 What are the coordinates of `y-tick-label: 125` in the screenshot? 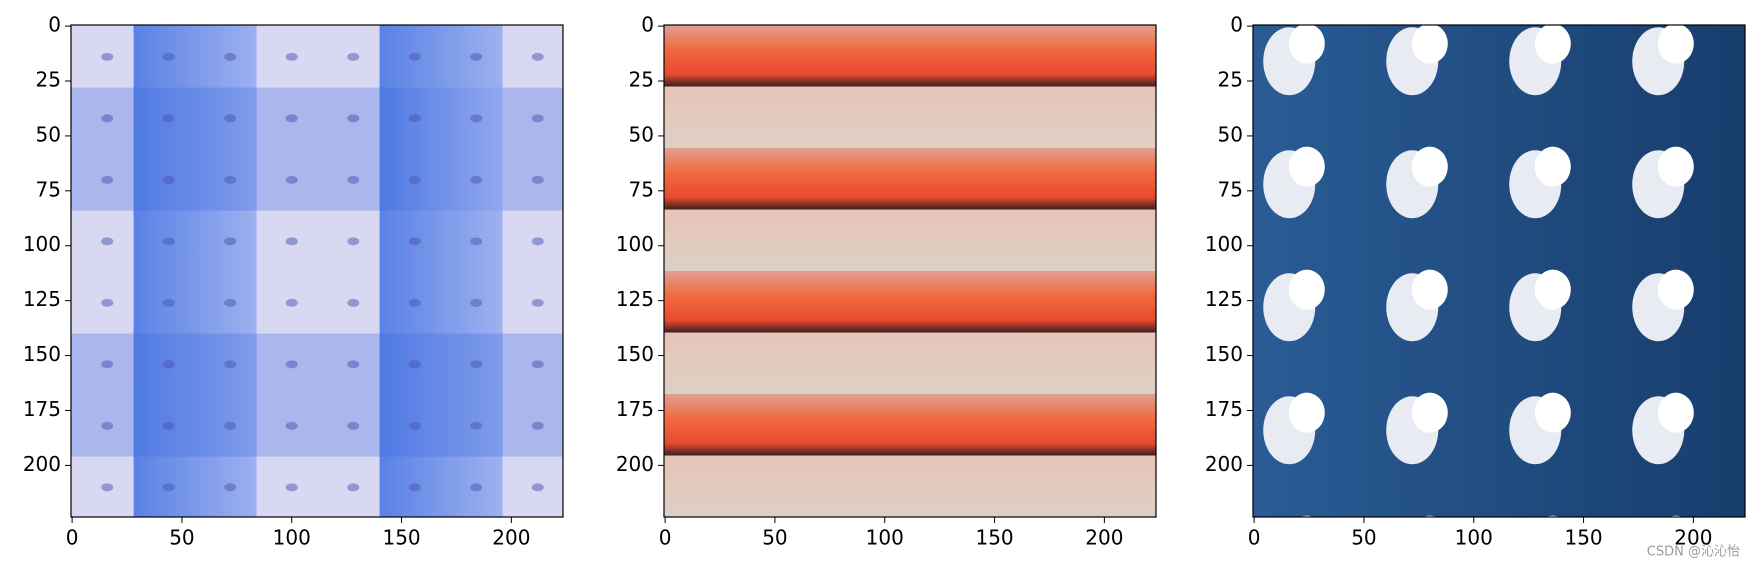 It's located at (1224, 299).